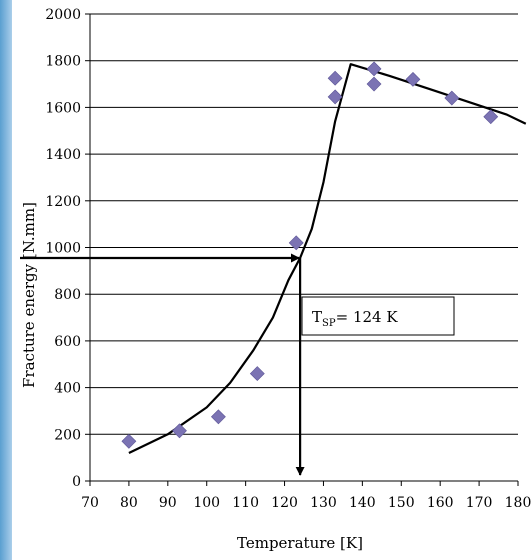 Image resolution: width=531 pixels, height=560 pixels. I want to click on x-tick-label: 90, so click(168, 503).